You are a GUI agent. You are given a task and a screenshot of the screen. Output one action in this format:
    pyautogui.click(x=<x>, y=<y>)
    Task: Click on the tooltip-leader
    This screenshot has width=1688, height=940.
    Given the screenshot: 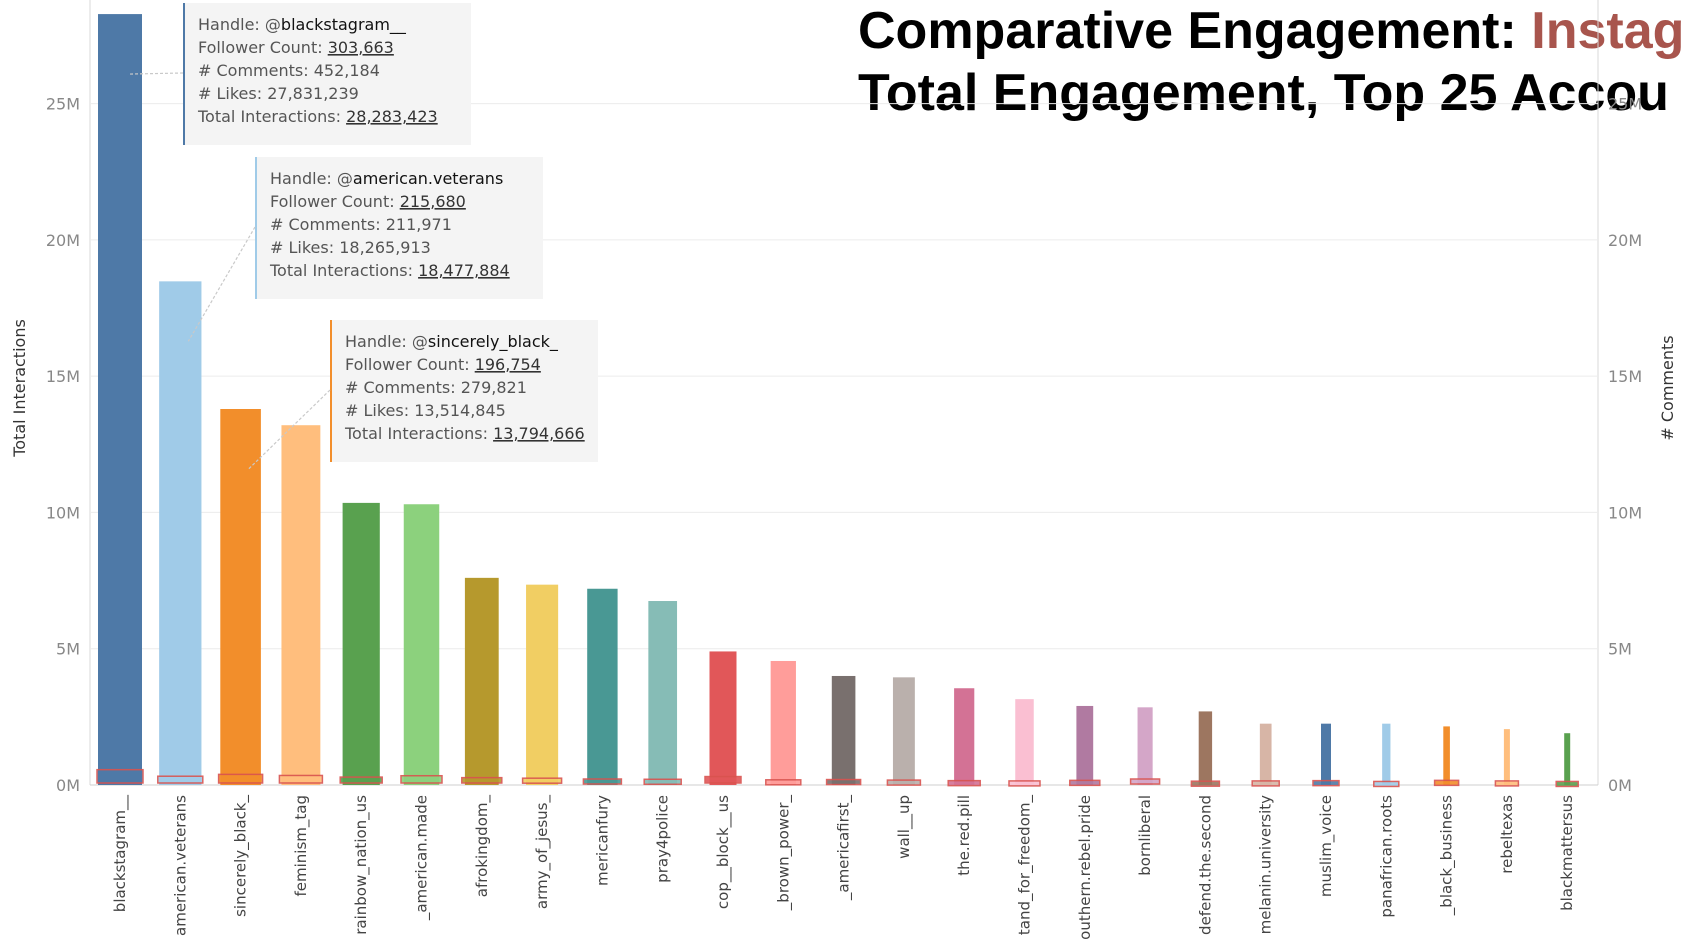 What is the action you would take?
    pyautogui.click(x=289, y=429)
    